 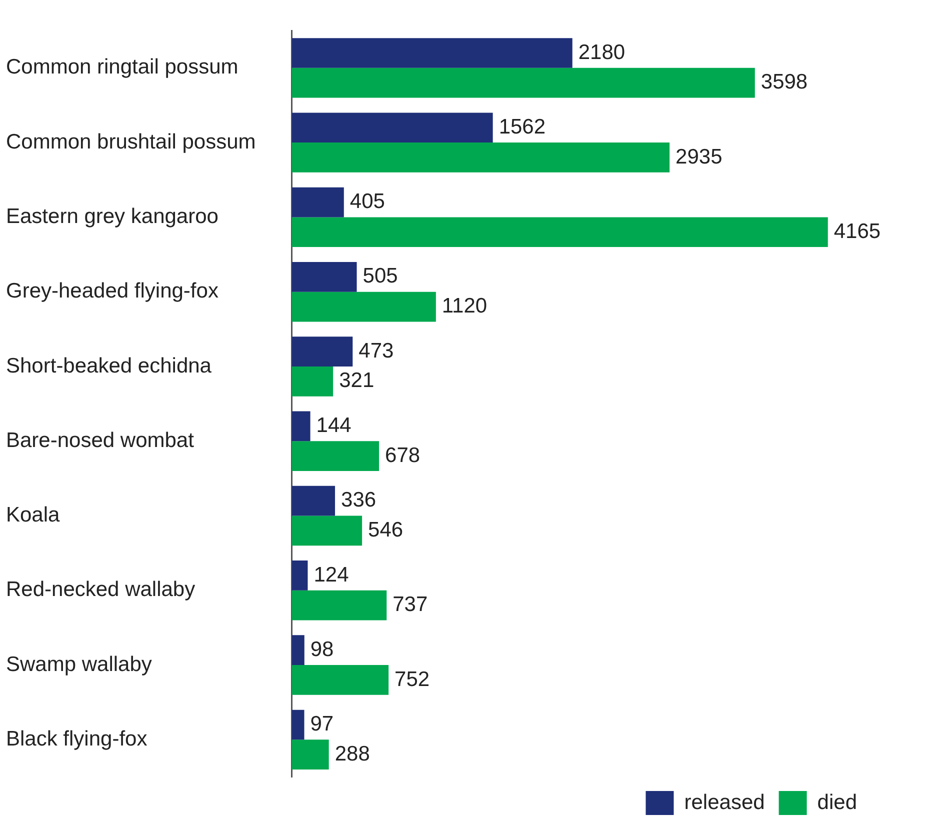 I want to click on data-label: 144, so click(x=334, y=425).